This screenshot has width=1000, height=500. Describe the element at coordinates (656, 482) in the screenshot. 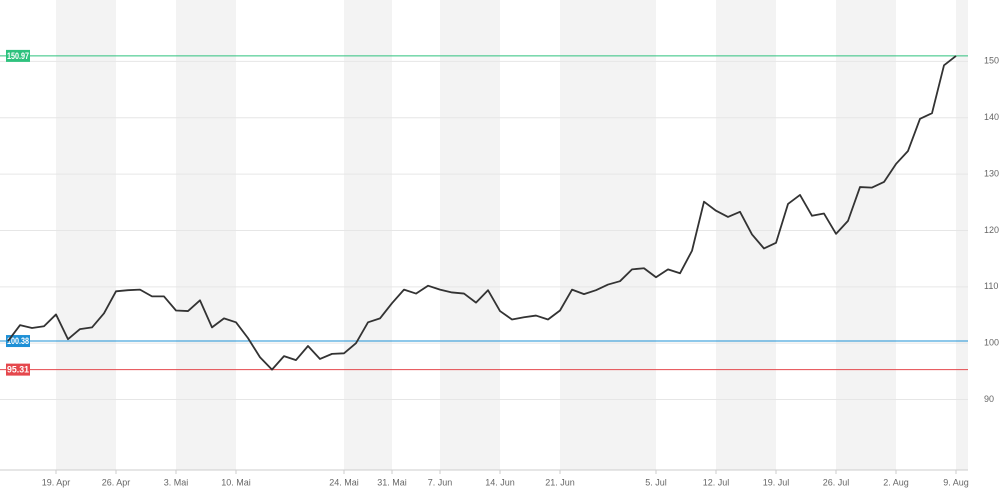

I see `x-tick-label: 5. Jul` at that location.